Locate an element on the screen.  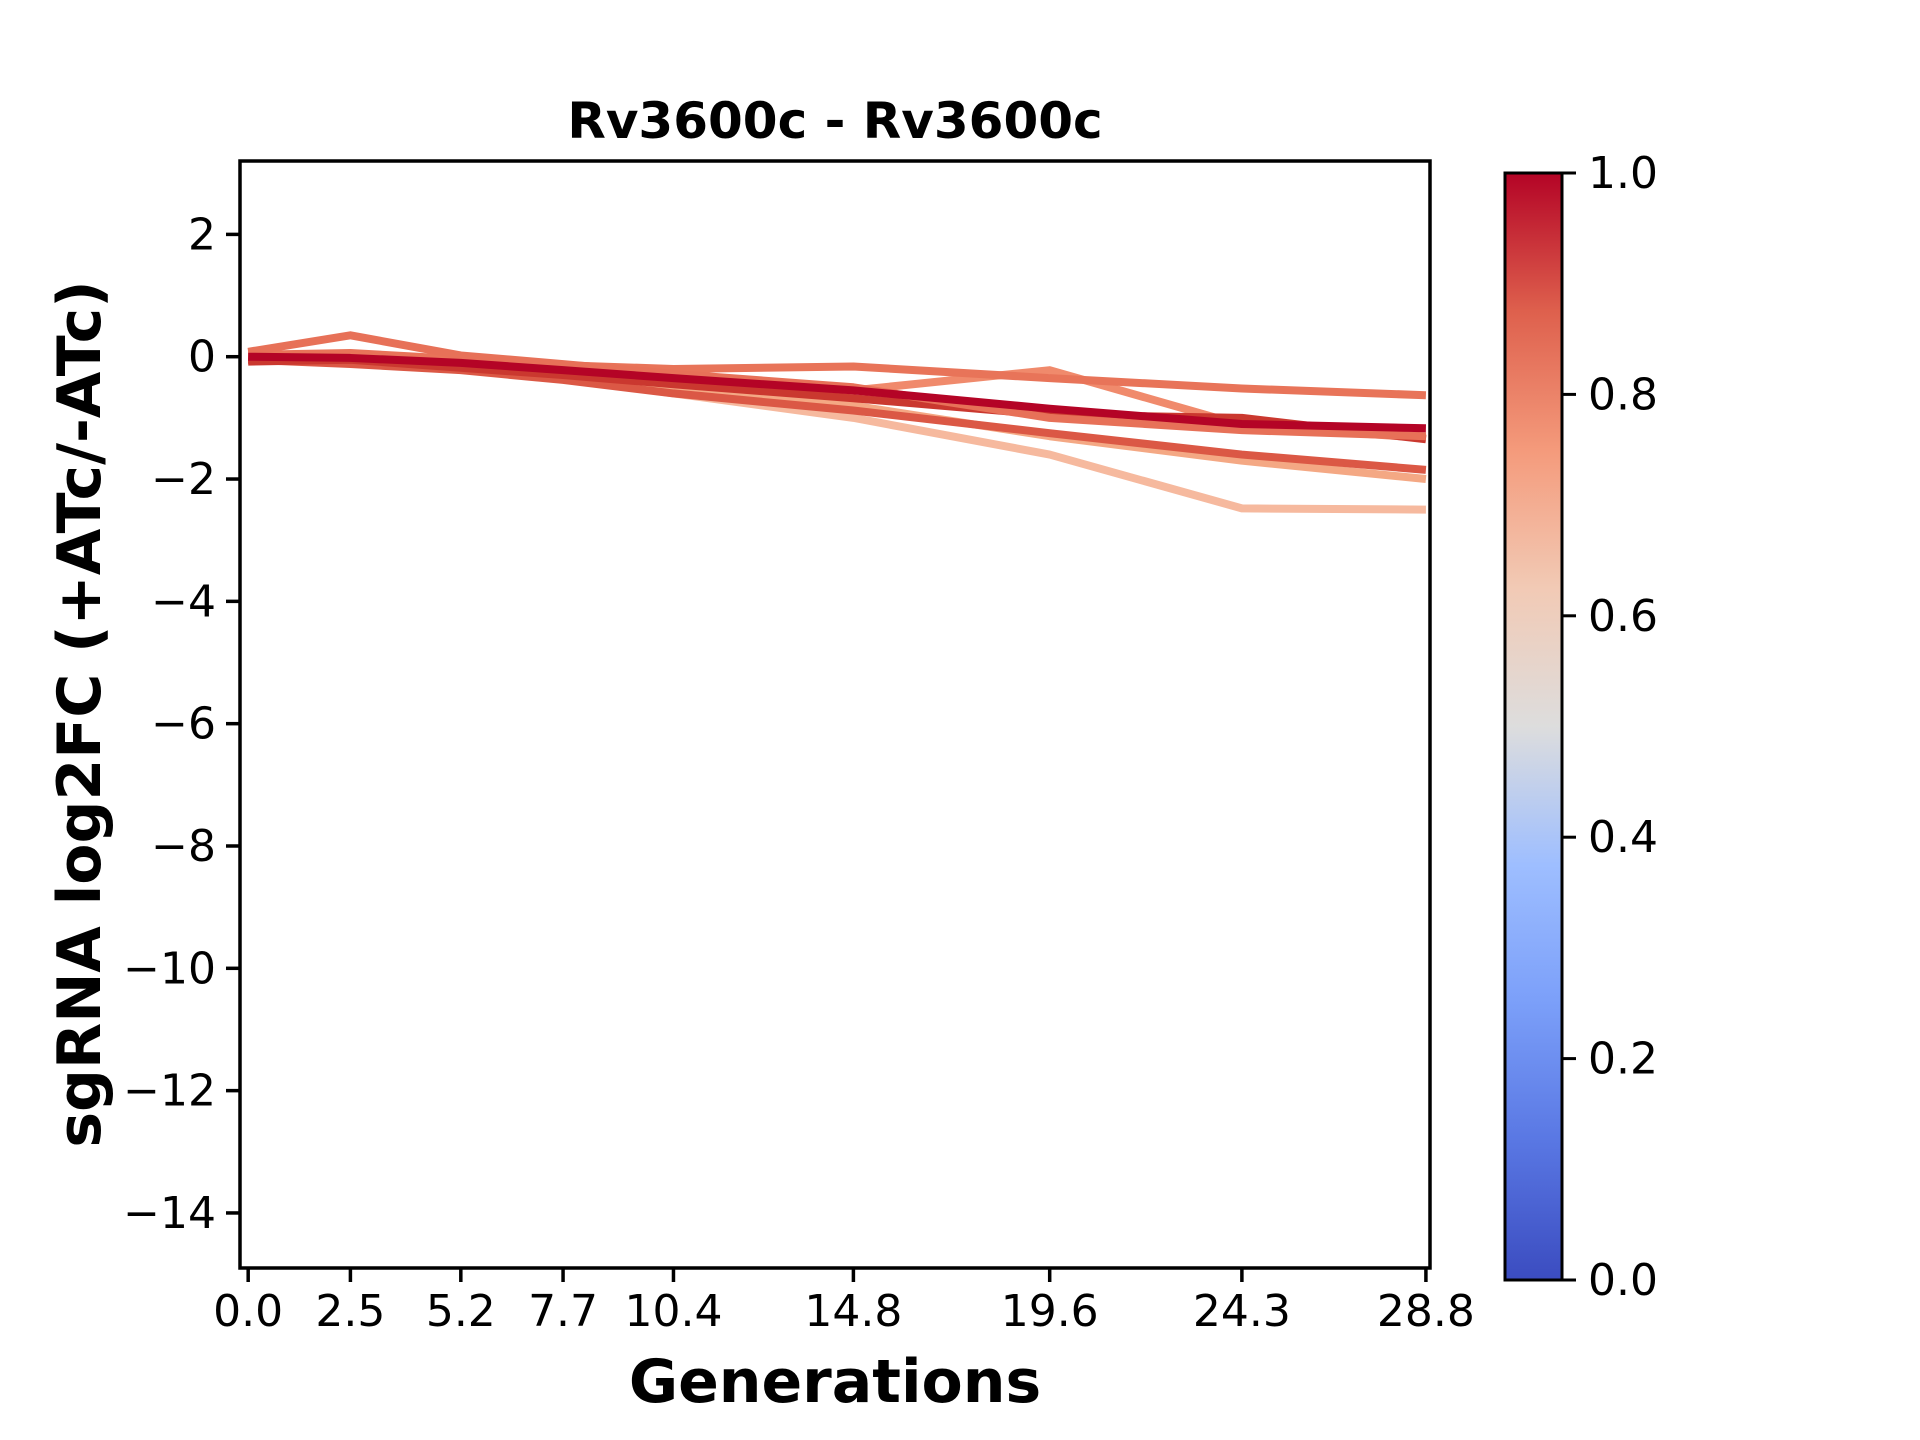
x-tick-label: 24.3 is located at coordinates (1242, 1311).